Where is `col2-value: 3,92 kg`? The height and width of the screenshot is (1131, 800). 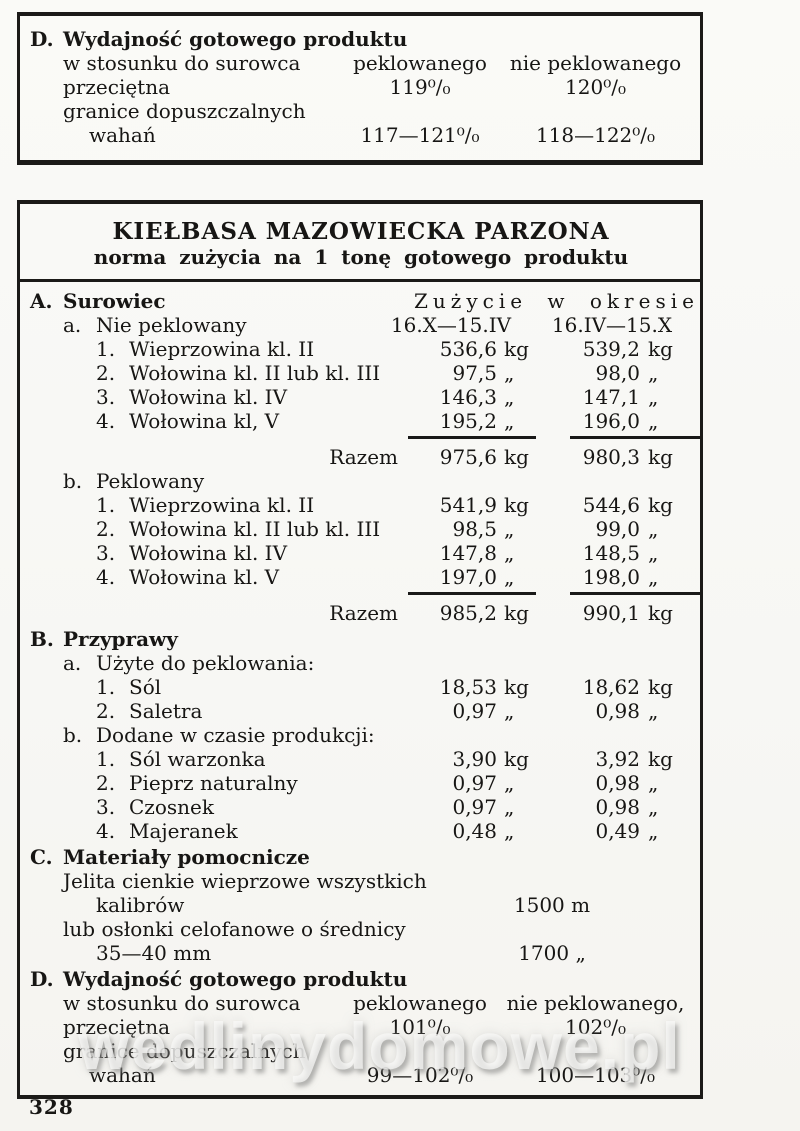
col2-value: 3,92 kg is located at coordinates (618, 759).